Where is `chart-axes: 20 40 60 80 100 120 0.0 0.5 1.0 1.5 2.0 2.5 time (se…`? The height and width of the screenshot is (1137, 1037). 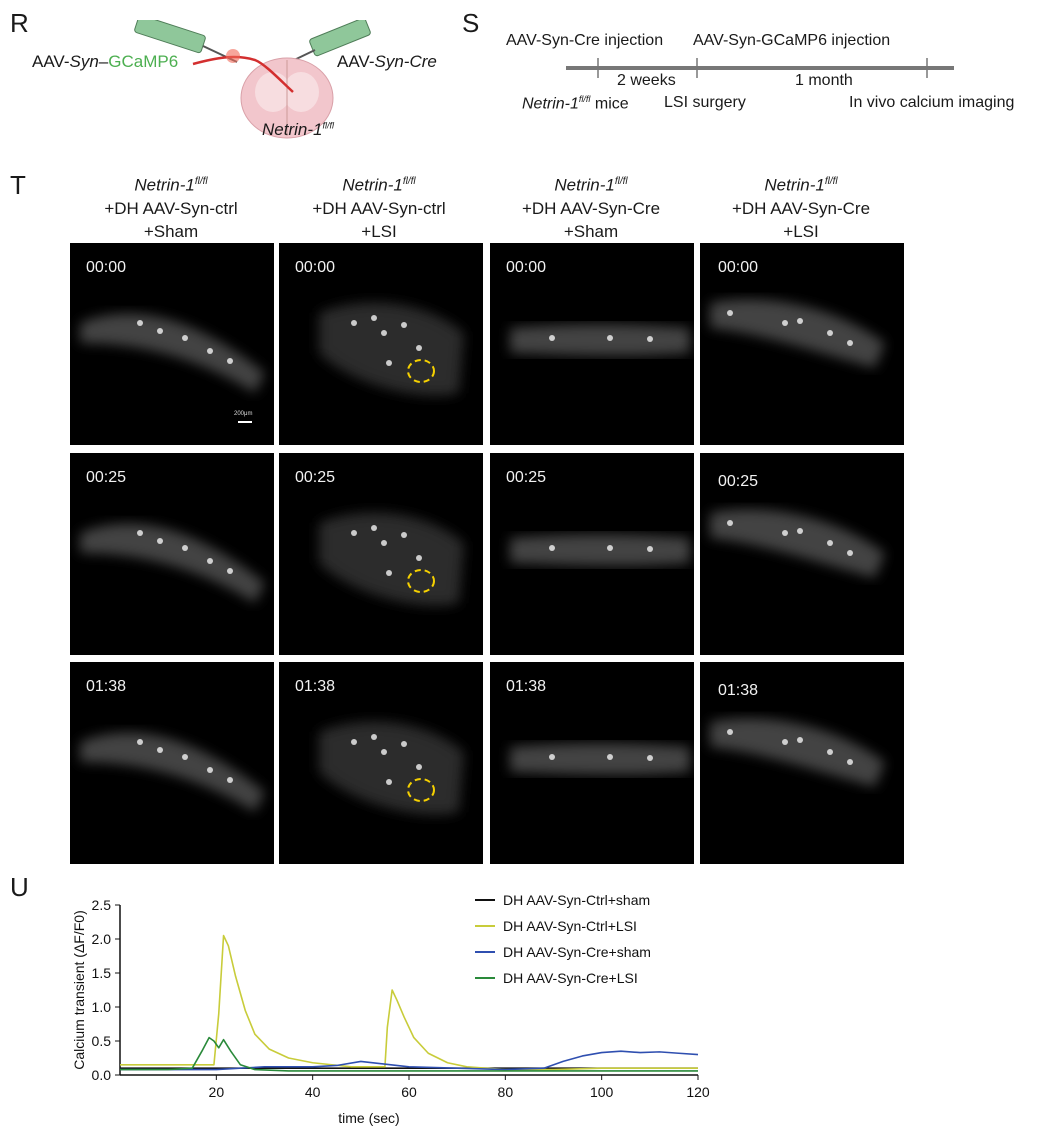 chart-axes: 20 40 60 80 100 120 0.0 0.5 1.0 1.5 2.0 2.5 time (se… is located at coordinates (390, 1011).